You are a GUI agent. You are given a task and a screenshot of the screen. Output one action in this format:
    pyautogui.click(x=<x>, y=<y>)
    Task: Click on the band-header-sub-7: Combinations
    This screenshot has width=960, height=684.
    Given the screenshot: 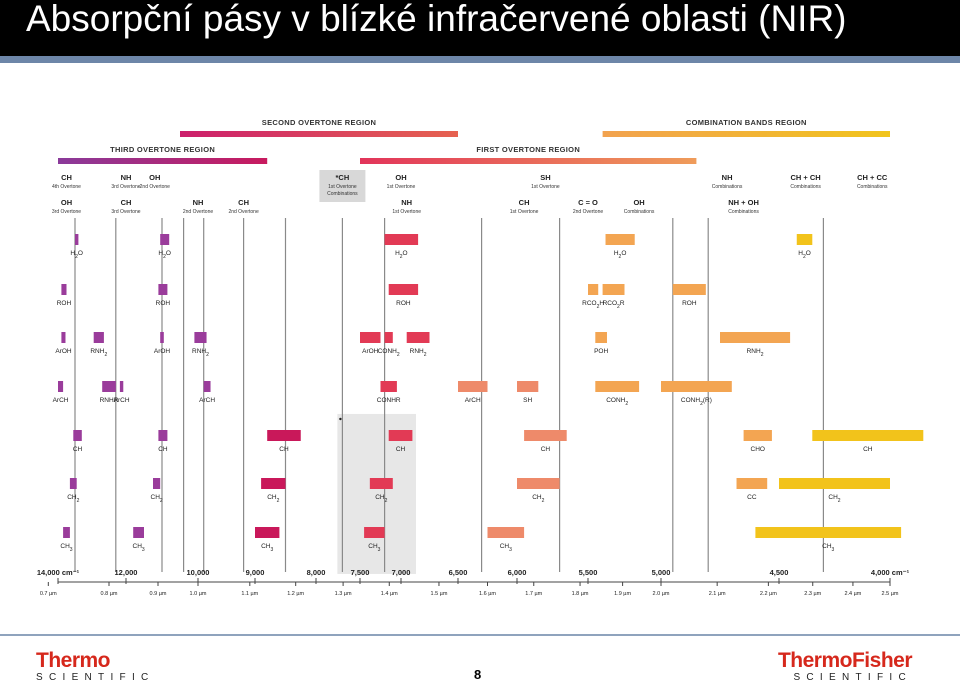 What is the action you would take?
    pyautogui.click(x=805, y=187)
    